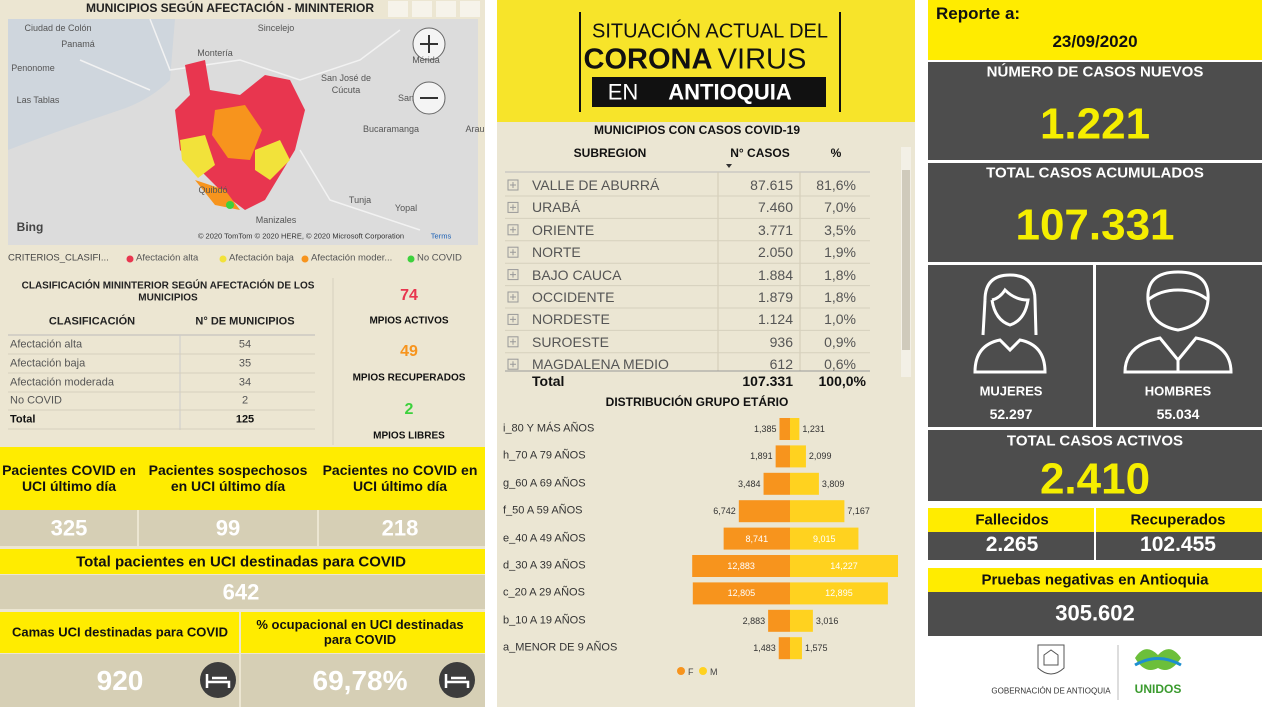 The width and height of the screenshot is (1280, 707). What do you see at coordinates (1158, 689) in the screenshot?
I see `unidos-logo-text: UNIDOS` at bounding box center [1158, 689].